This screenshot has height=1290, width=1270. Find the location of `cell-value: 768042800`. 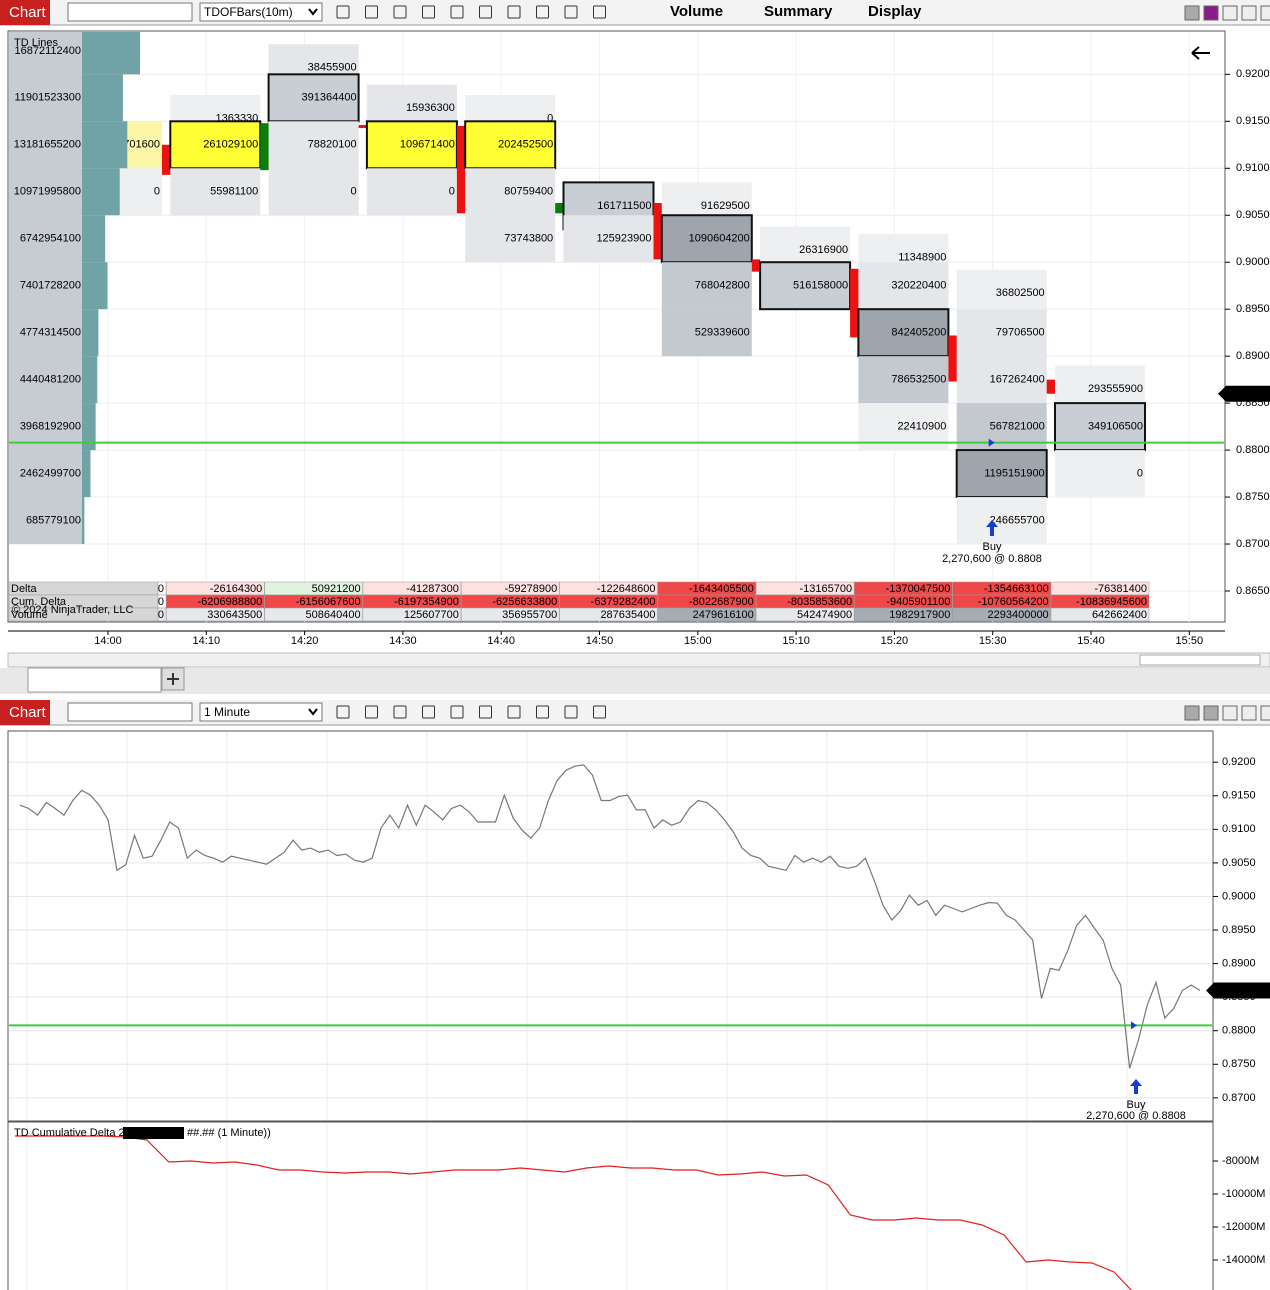

cell-value: 768042800 is located at coordinates (722, 286).